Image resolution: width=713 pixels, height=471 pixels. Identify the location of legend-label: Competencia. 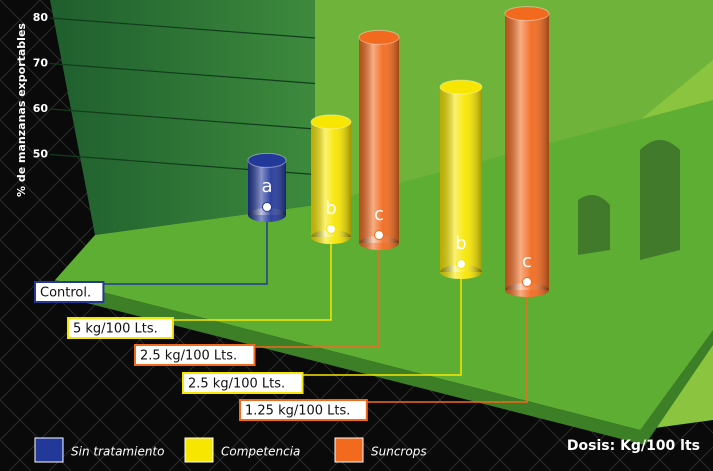
(260, 452).